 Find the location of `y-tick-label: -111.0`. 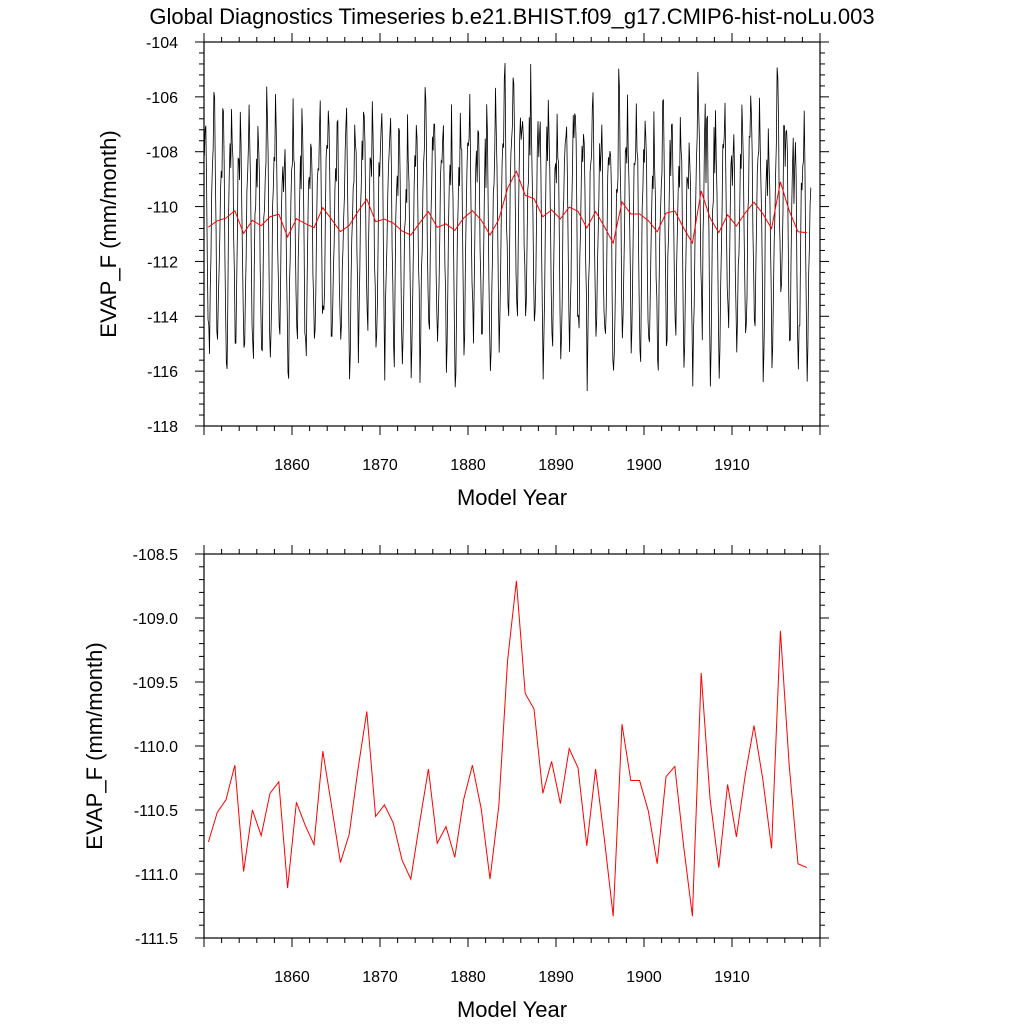

y-tick-label: -111.0 is located at coordinates (156, 875).